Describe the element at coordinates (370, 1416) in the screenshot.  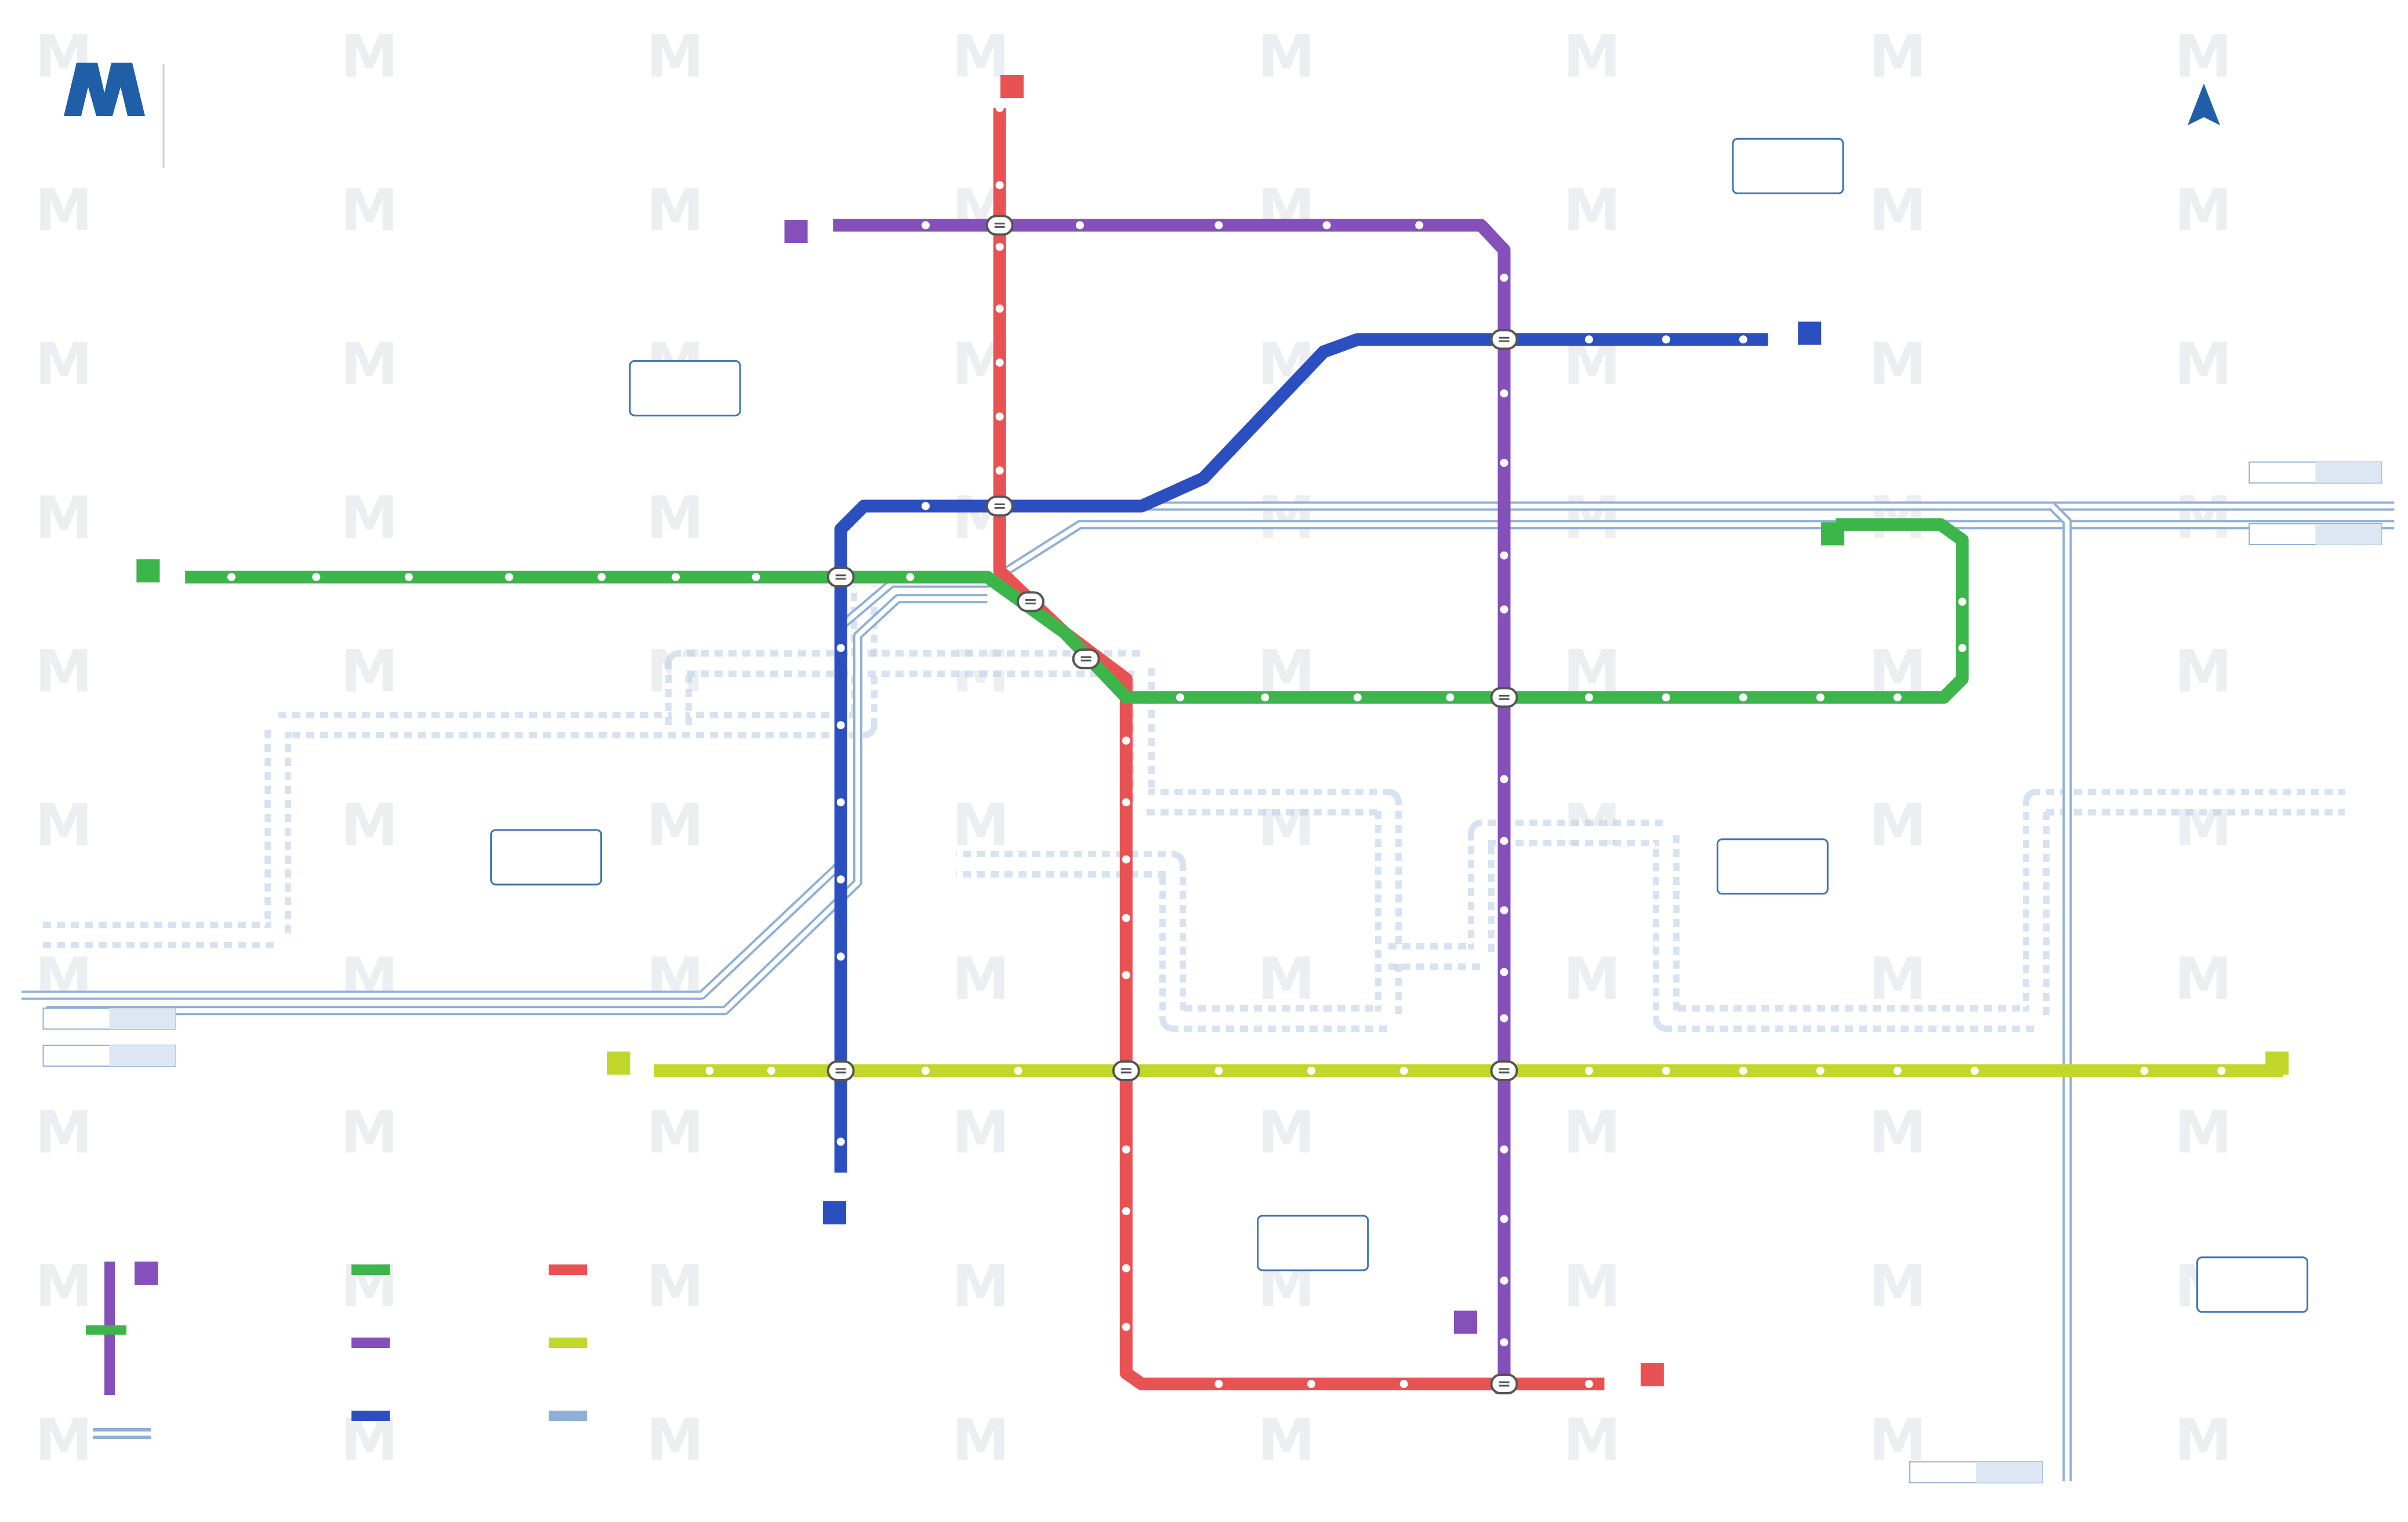
I see `lines-legend-swatch` at that location.